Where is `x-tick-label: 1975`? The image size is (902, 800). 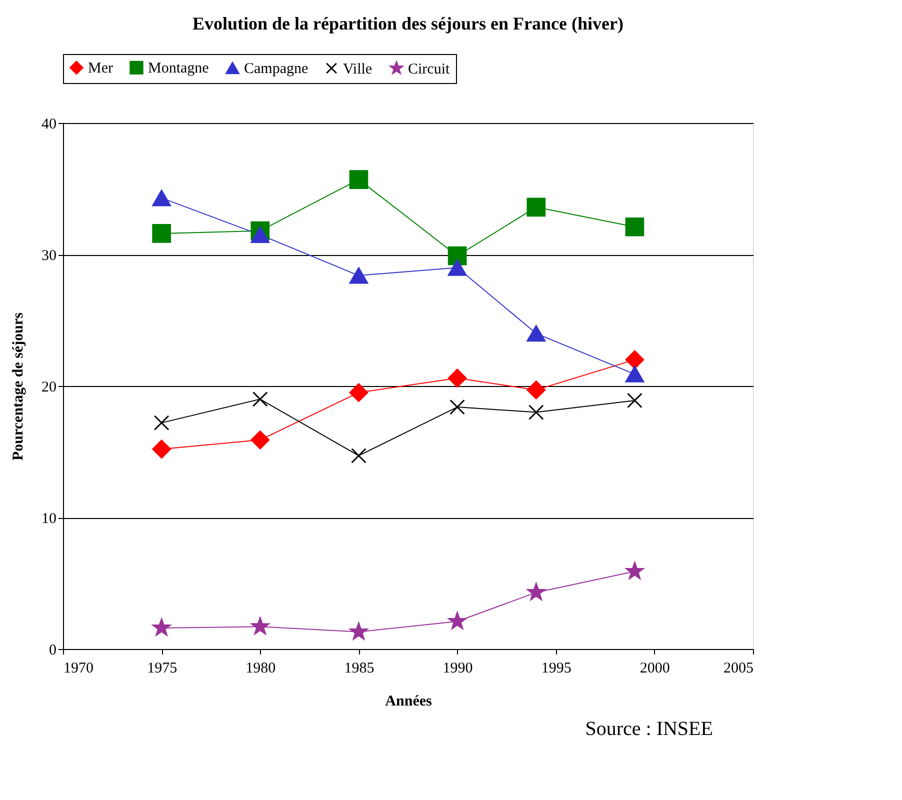
x-tick-label: 1975 is located at coordinates (162, 668).